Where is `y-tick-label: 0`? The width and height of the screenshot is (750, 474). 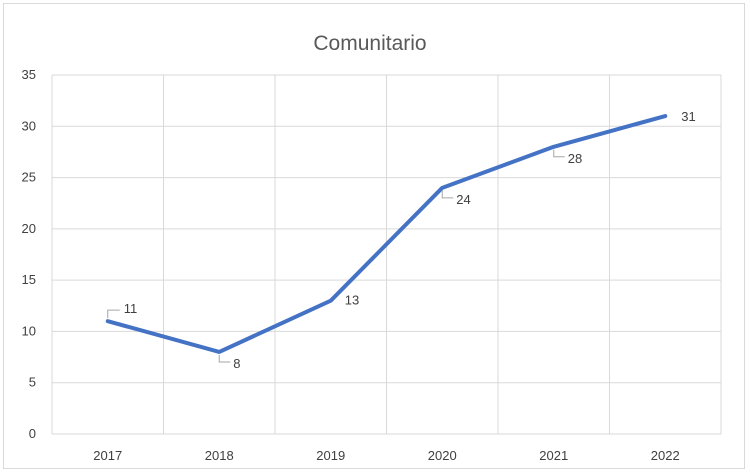
y-tick-label: 0 is located at coordinates (32, 433).